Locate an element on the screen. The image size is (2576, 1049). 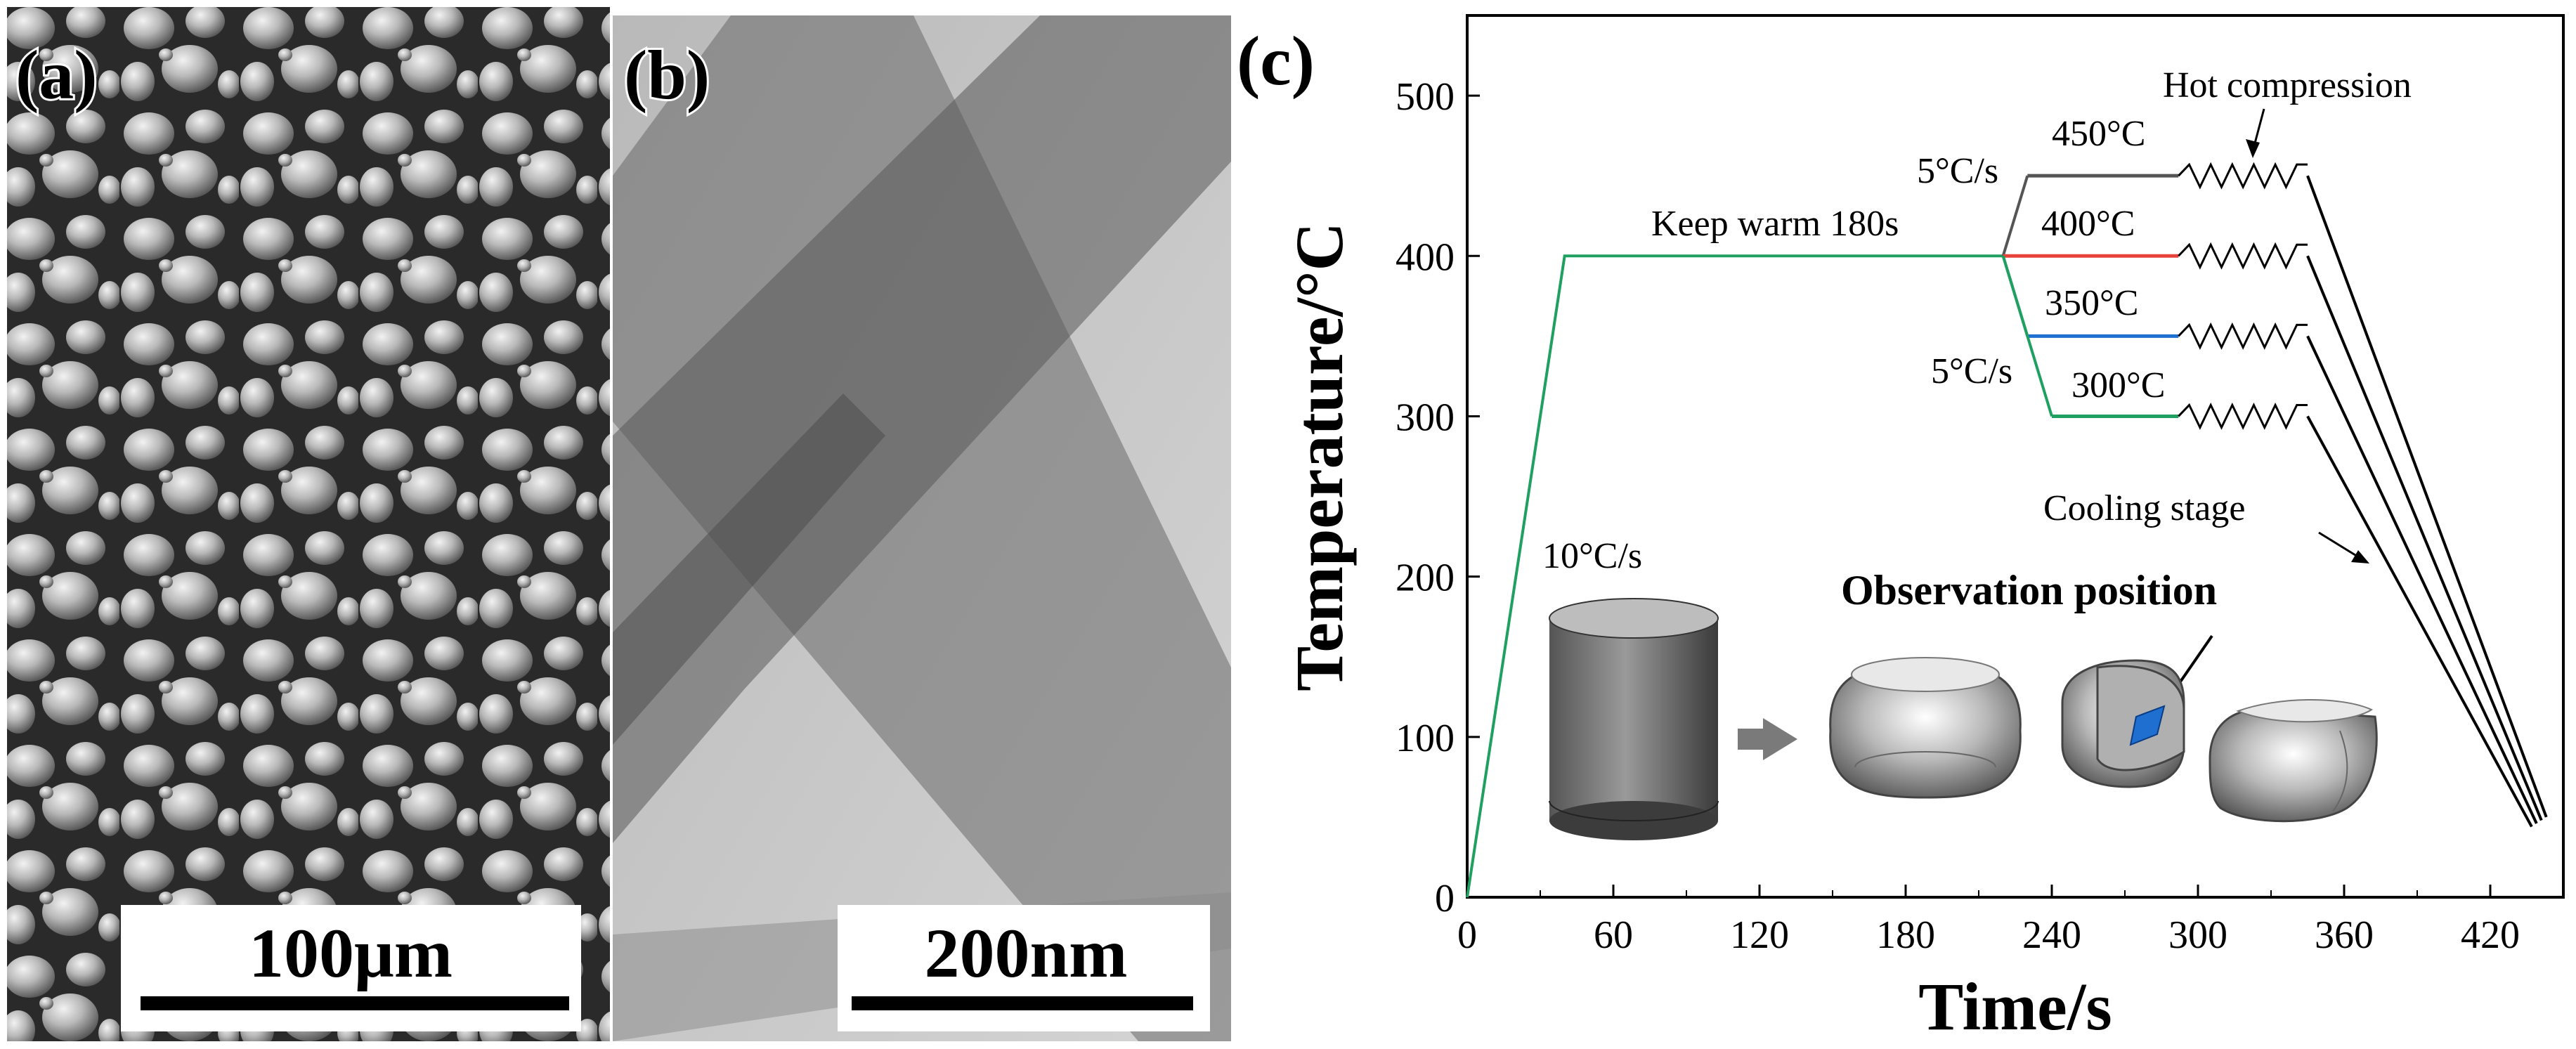
scale-bar-b is located at coordinates (1022, 1003).